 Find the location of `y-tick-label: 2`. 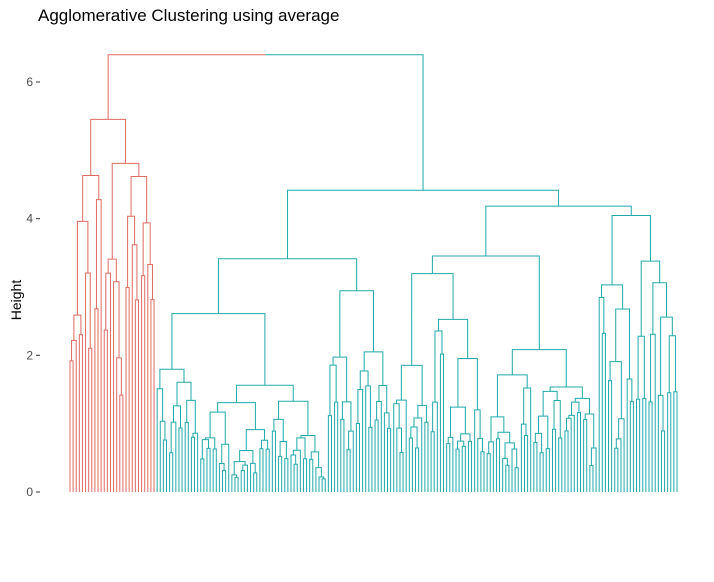

y-tick-label: 2 is located at coordinates (29, 355).